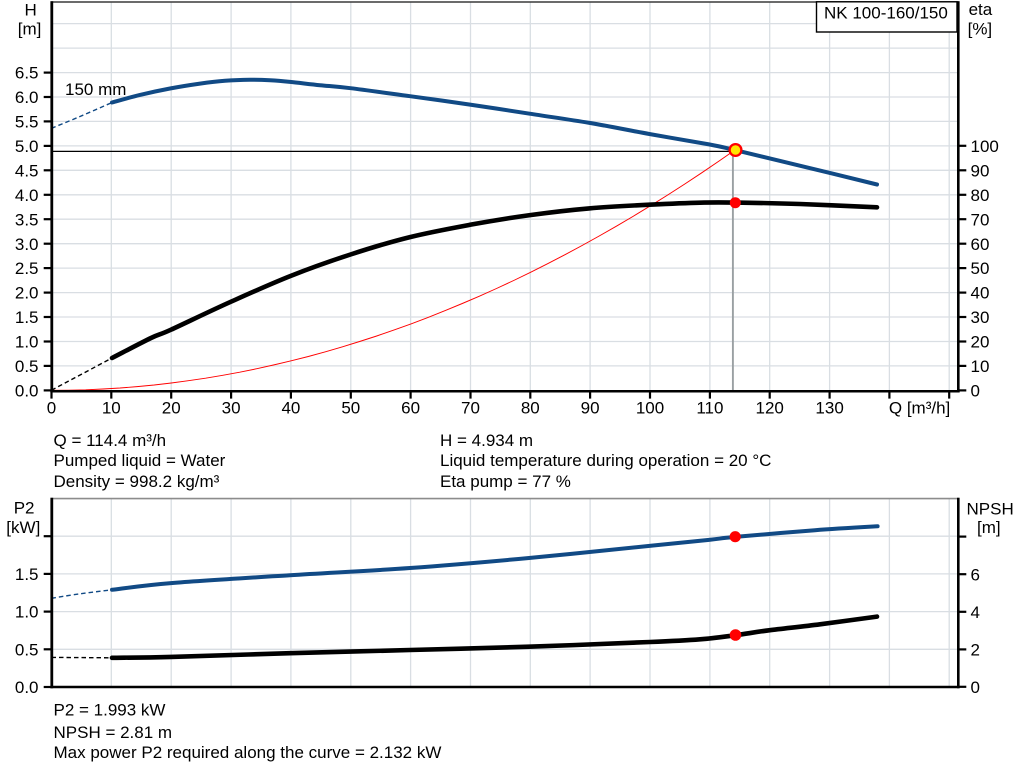  I want to click on svg-text: 2.5, so click(27, 268).